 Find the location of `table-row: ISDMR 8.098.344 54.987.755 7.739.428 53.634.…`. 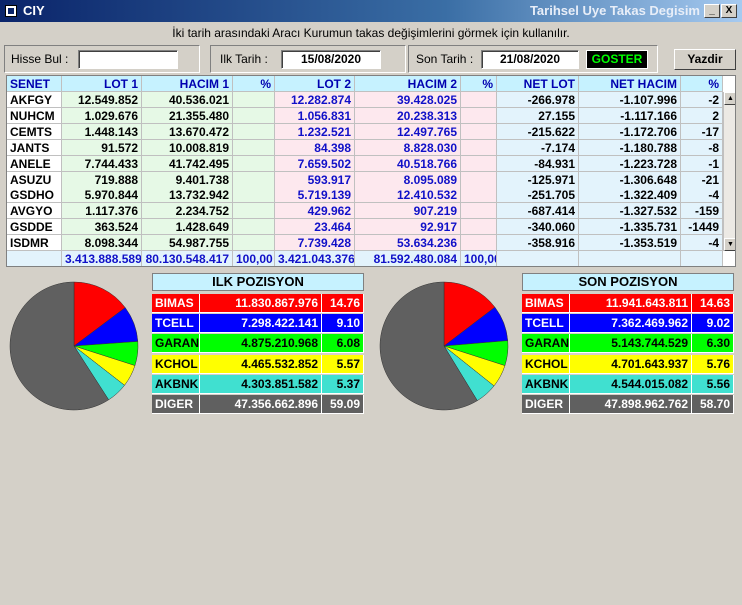

table-row: ISDMR 8.098.344 54.987.755 7.739.428 53.634.… is located at coordinates (365, 243).